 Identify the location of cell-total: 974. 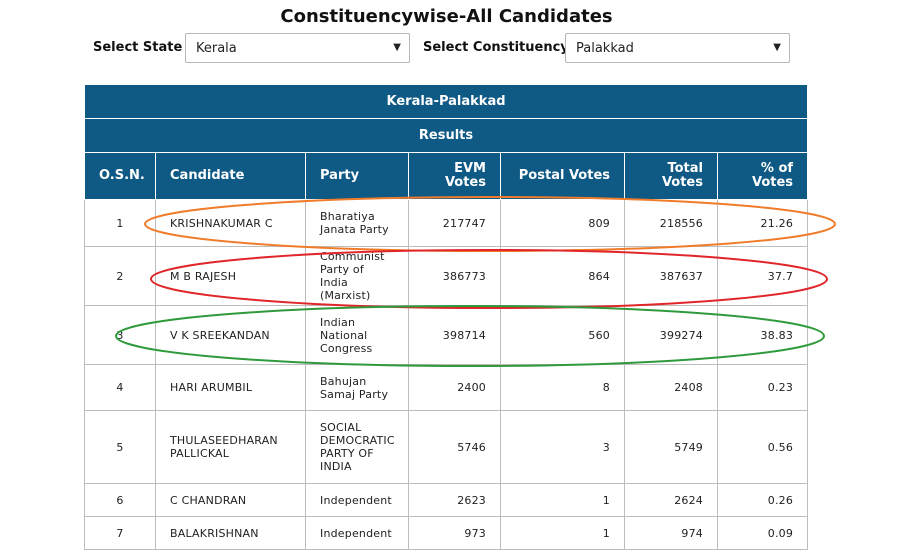
(671, 533).